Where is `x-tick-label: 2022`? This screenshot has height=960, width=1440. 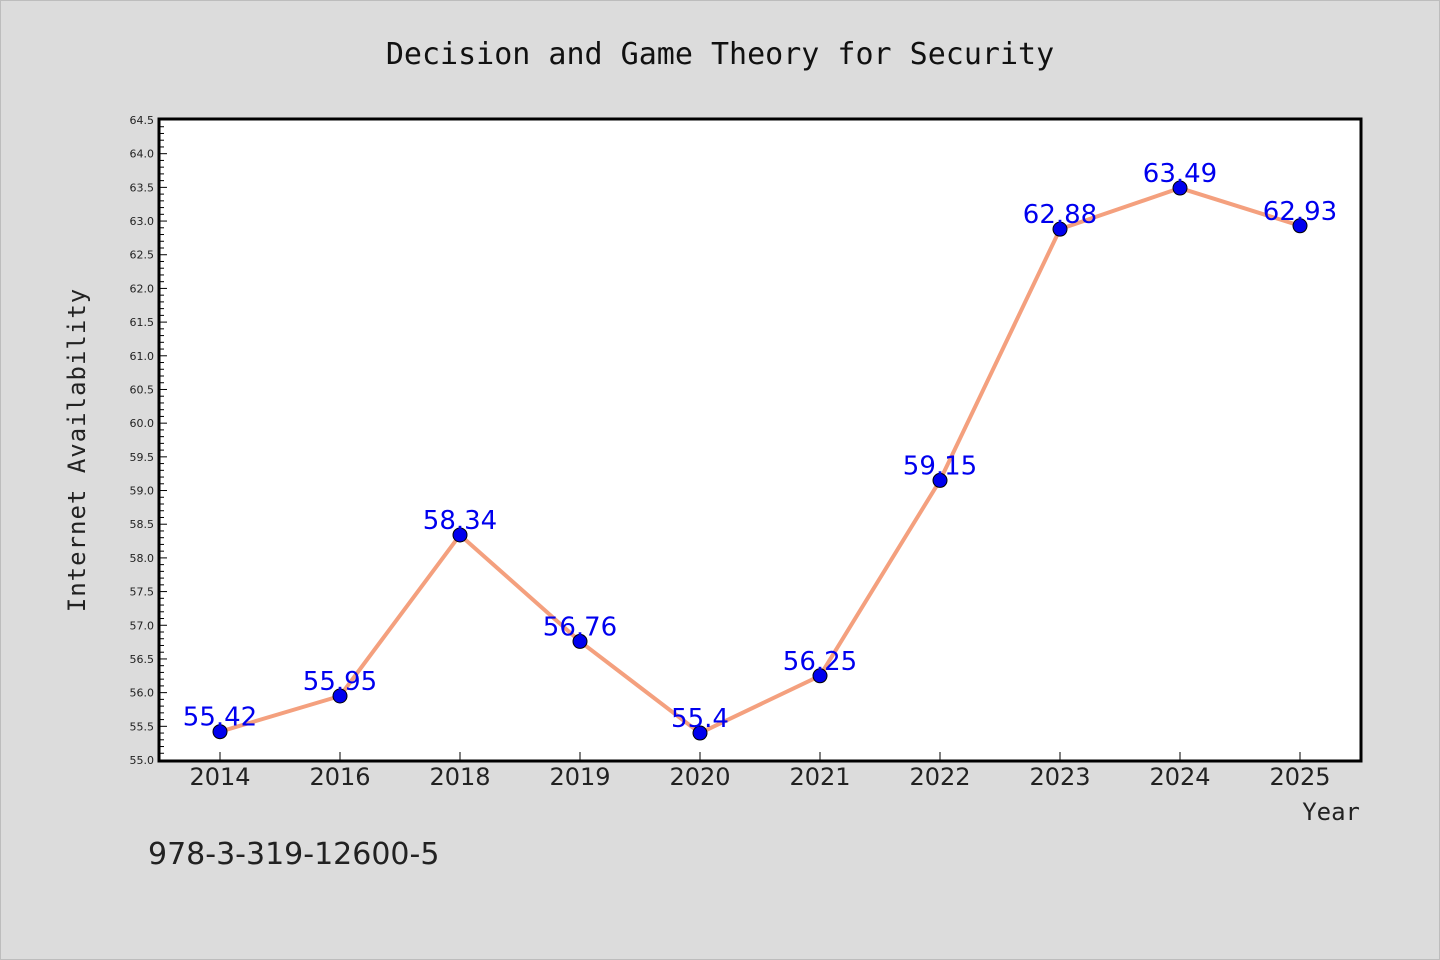
x-tick-label: 2022 is located at coordinates (939, 777).